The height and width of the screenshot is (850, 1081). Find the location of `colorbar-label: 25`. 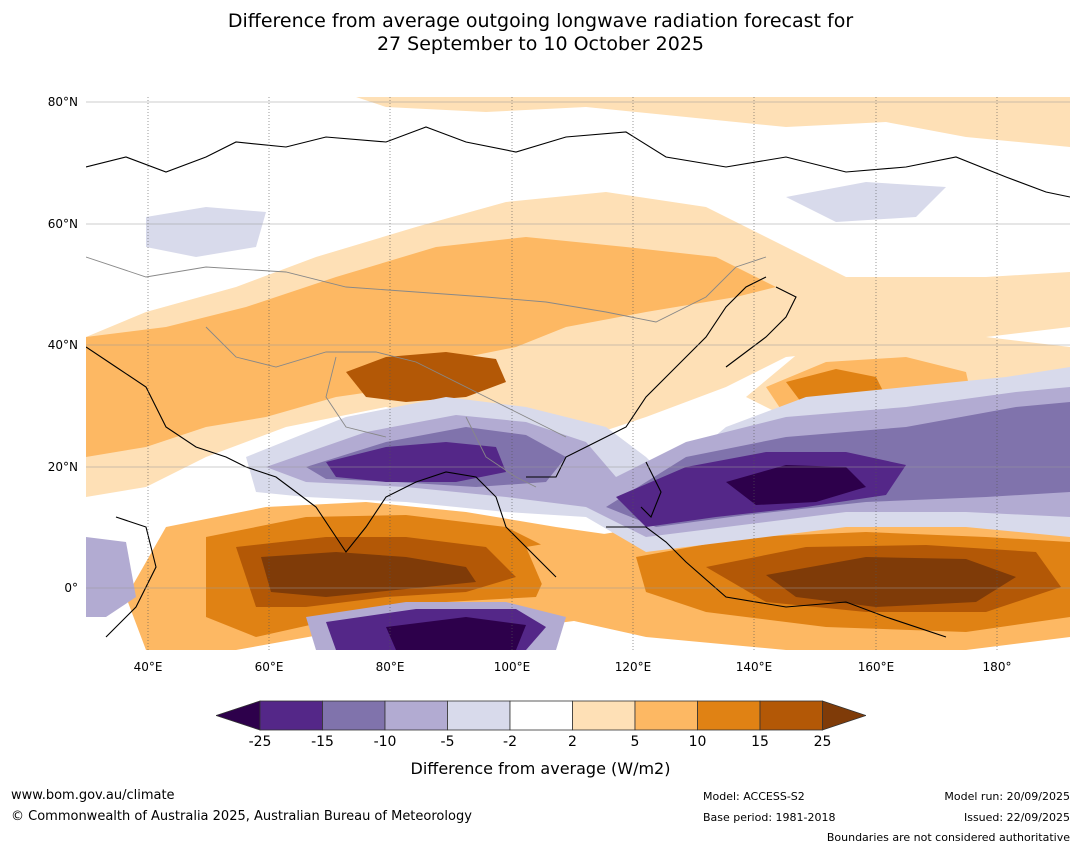

colorbar-label: 25 is located at coordinates (822, 742).